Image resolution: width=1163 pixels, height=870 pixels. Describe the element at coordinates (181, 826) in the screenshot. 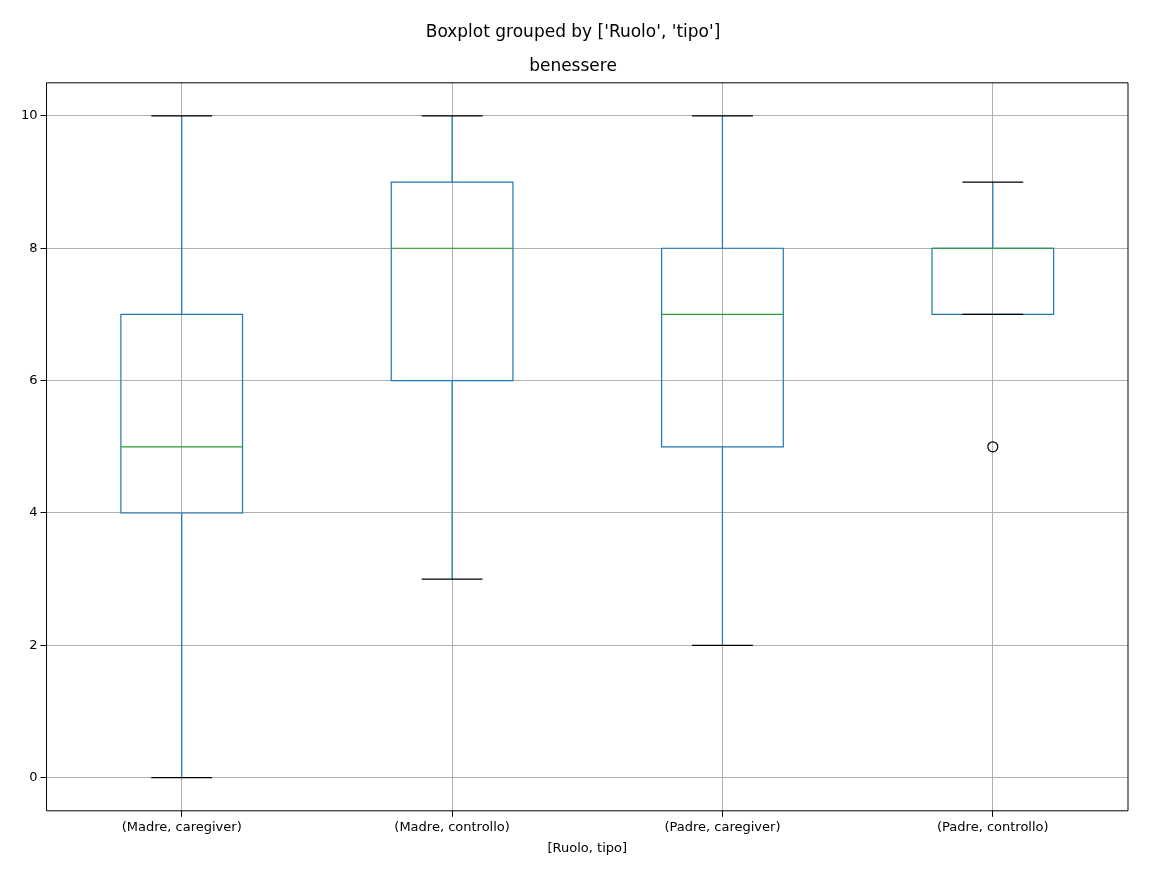

I see `x-tick-label: (Madre, caregiver)` at that location.